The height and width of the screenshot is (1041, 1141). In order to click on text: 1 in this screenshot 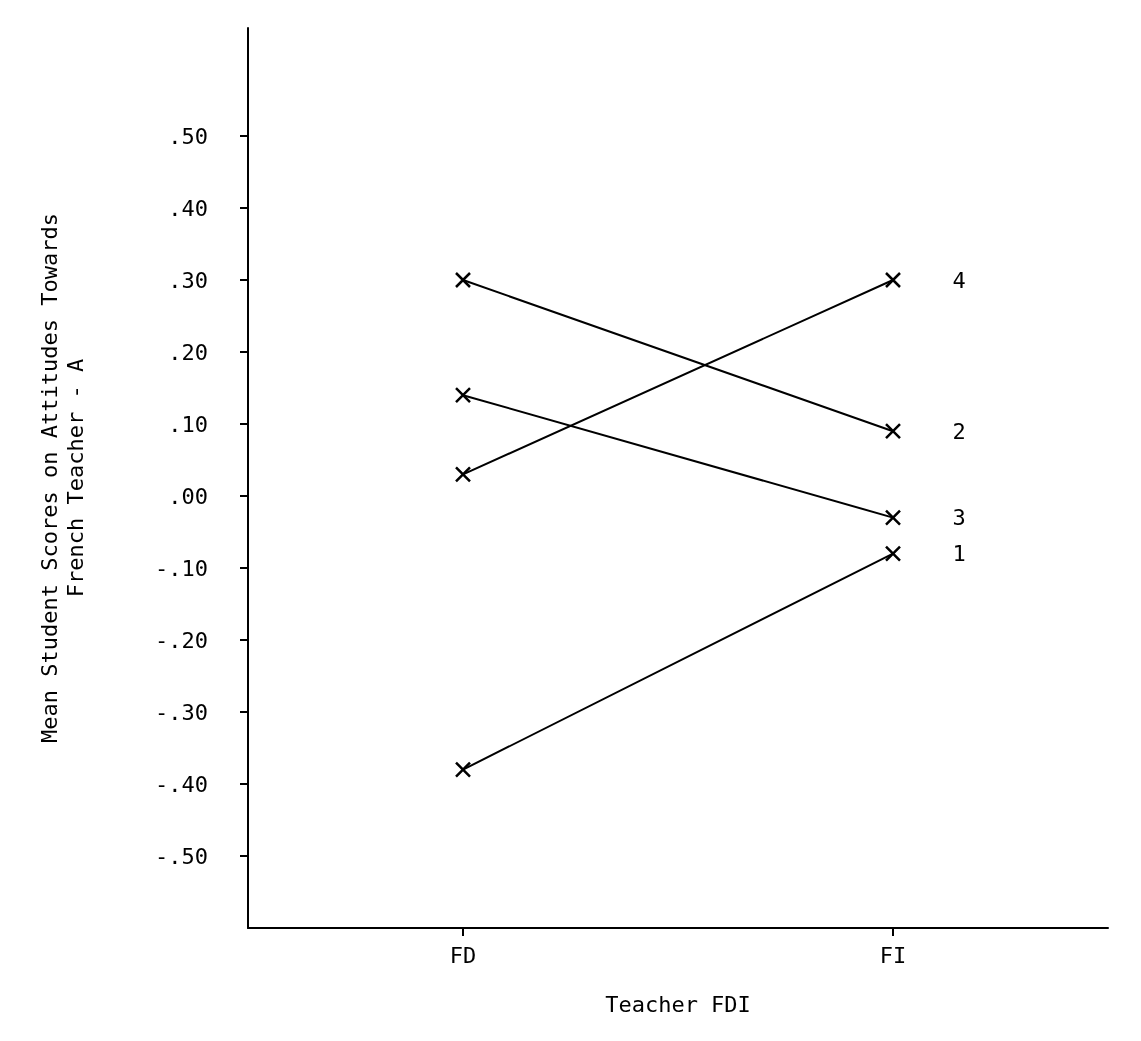, I will do `click(959, 554)`.